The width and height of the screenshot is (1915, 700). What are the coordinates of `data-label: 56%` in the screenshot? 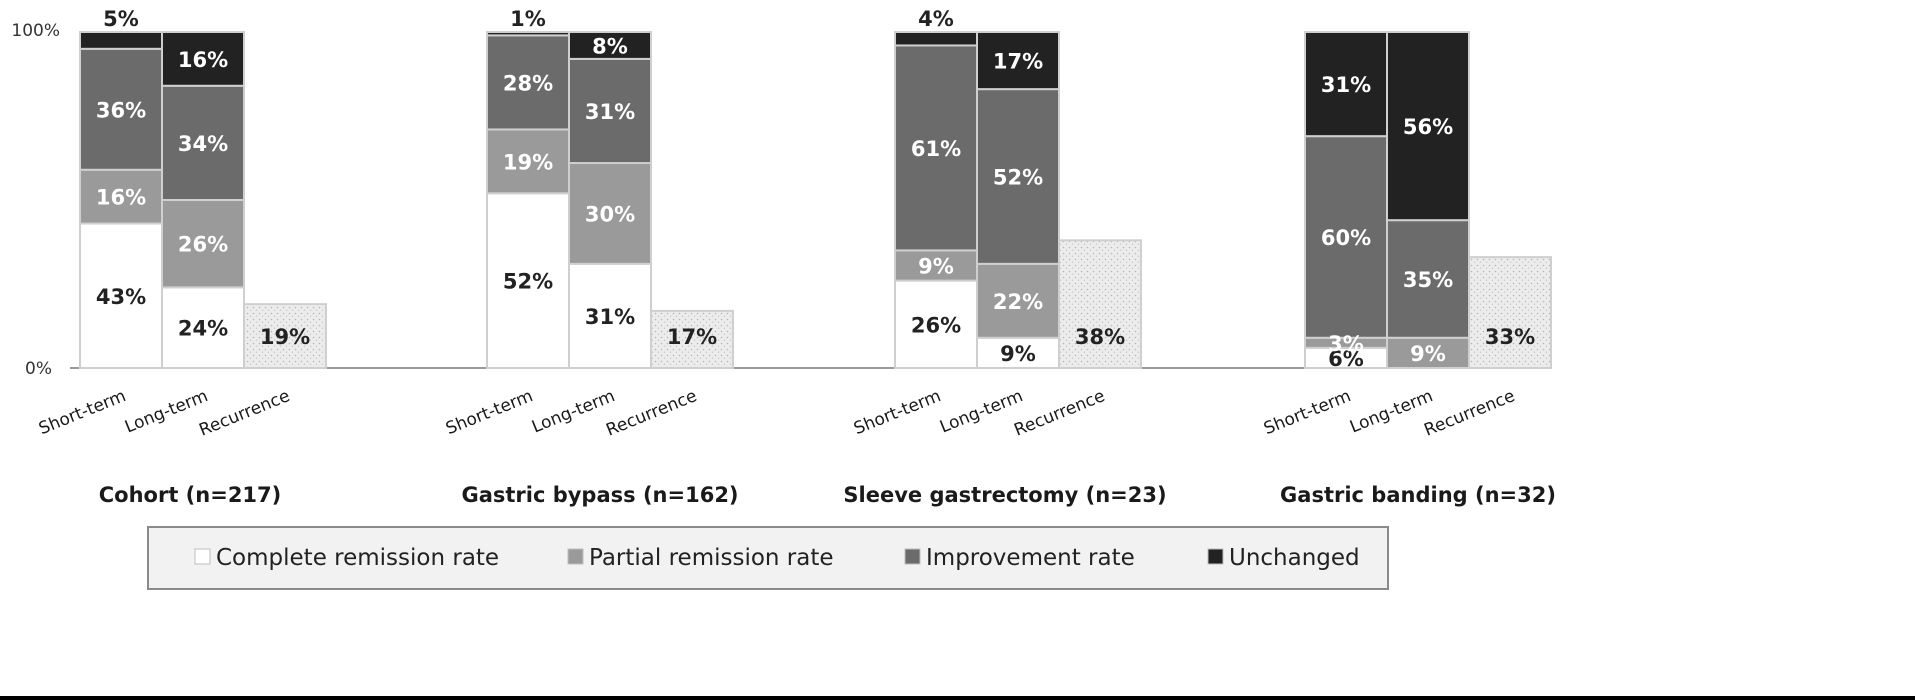 It's located at (1428, 127).